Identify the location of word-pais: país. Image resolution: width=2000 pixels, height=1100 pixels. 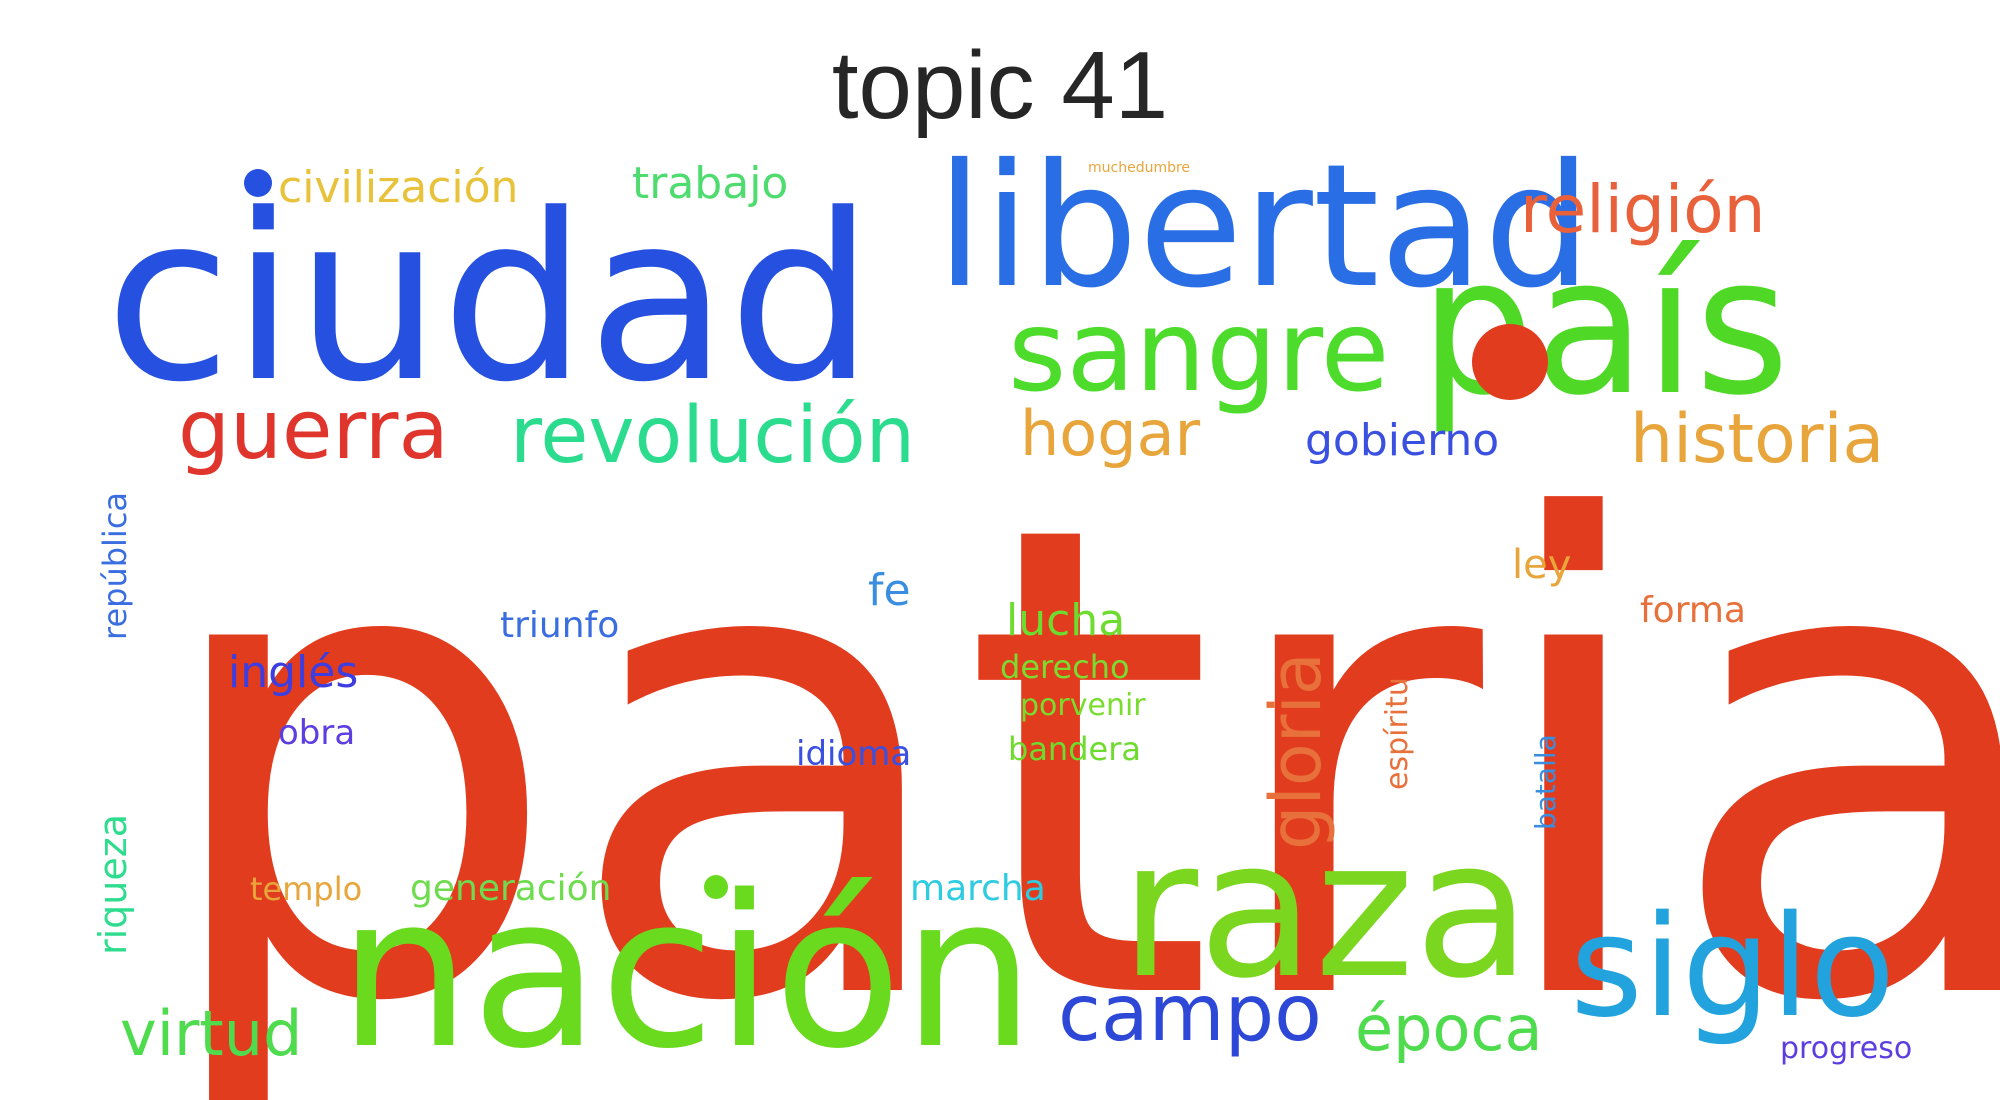
(1604, 326).